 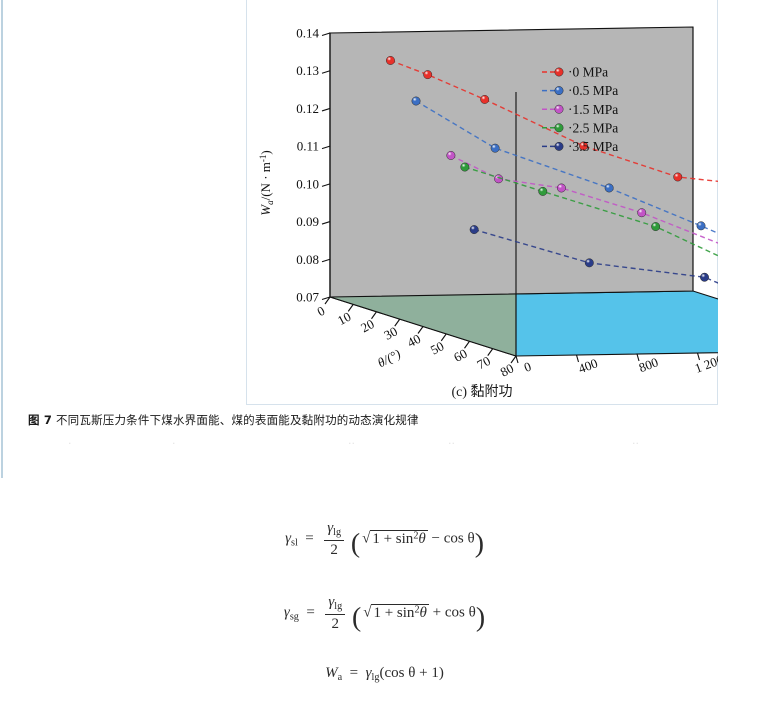 I want to click on formula-2-radicand: 1 + sin, so click(x=394, y=612).